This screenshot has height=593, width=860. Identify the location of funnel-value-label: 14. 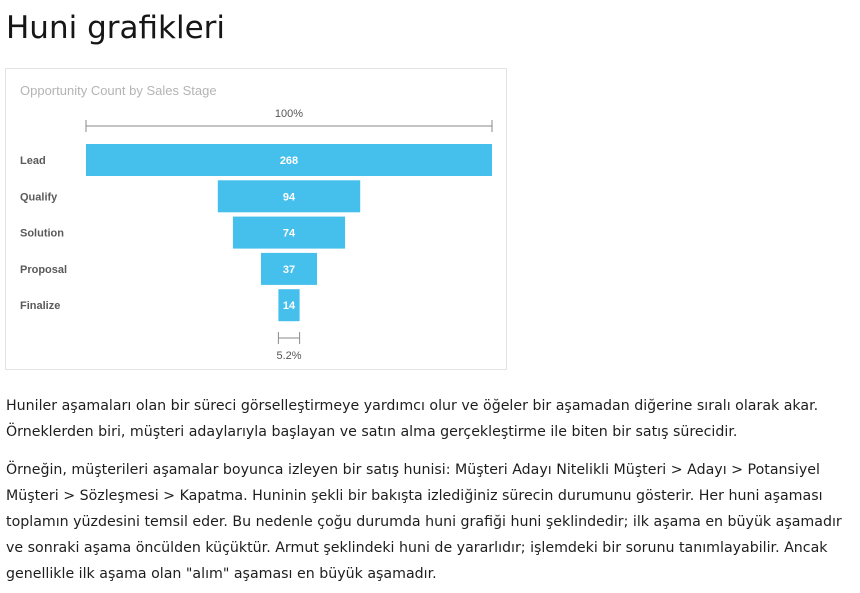
(289, 306).